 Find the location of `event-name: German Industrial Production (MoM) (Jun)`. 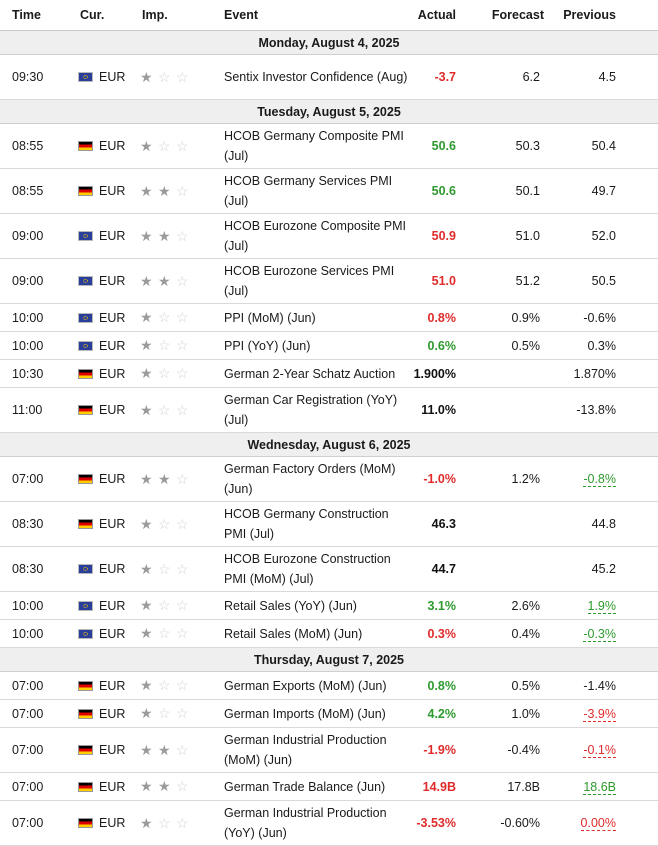

event-name: German Industrial Production (MoM) (Jun) is located at coordinates (317, 750).